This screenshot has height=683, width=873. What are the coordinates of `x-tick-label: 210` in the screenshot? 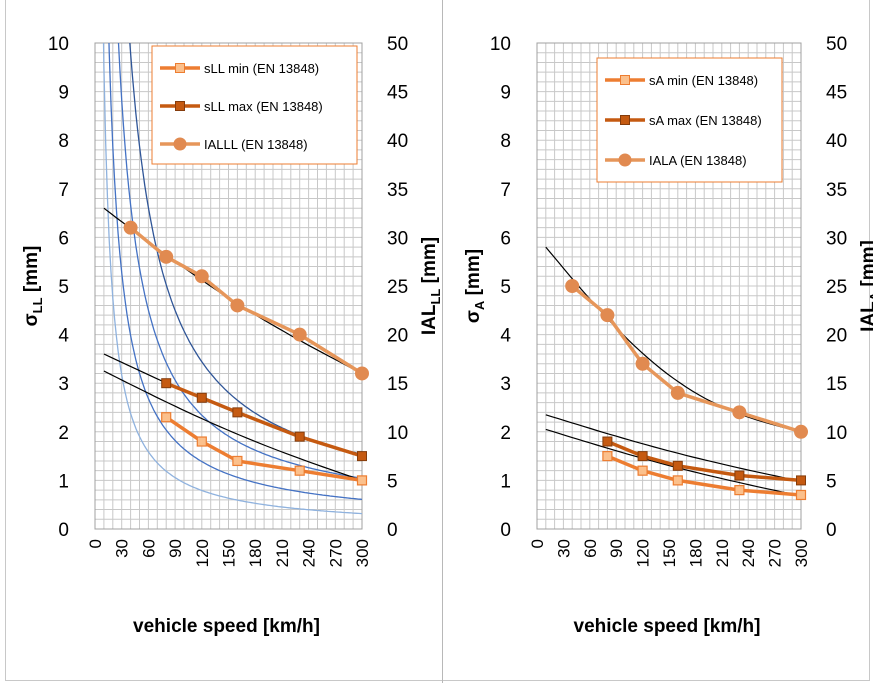 It's located at (722, 553).